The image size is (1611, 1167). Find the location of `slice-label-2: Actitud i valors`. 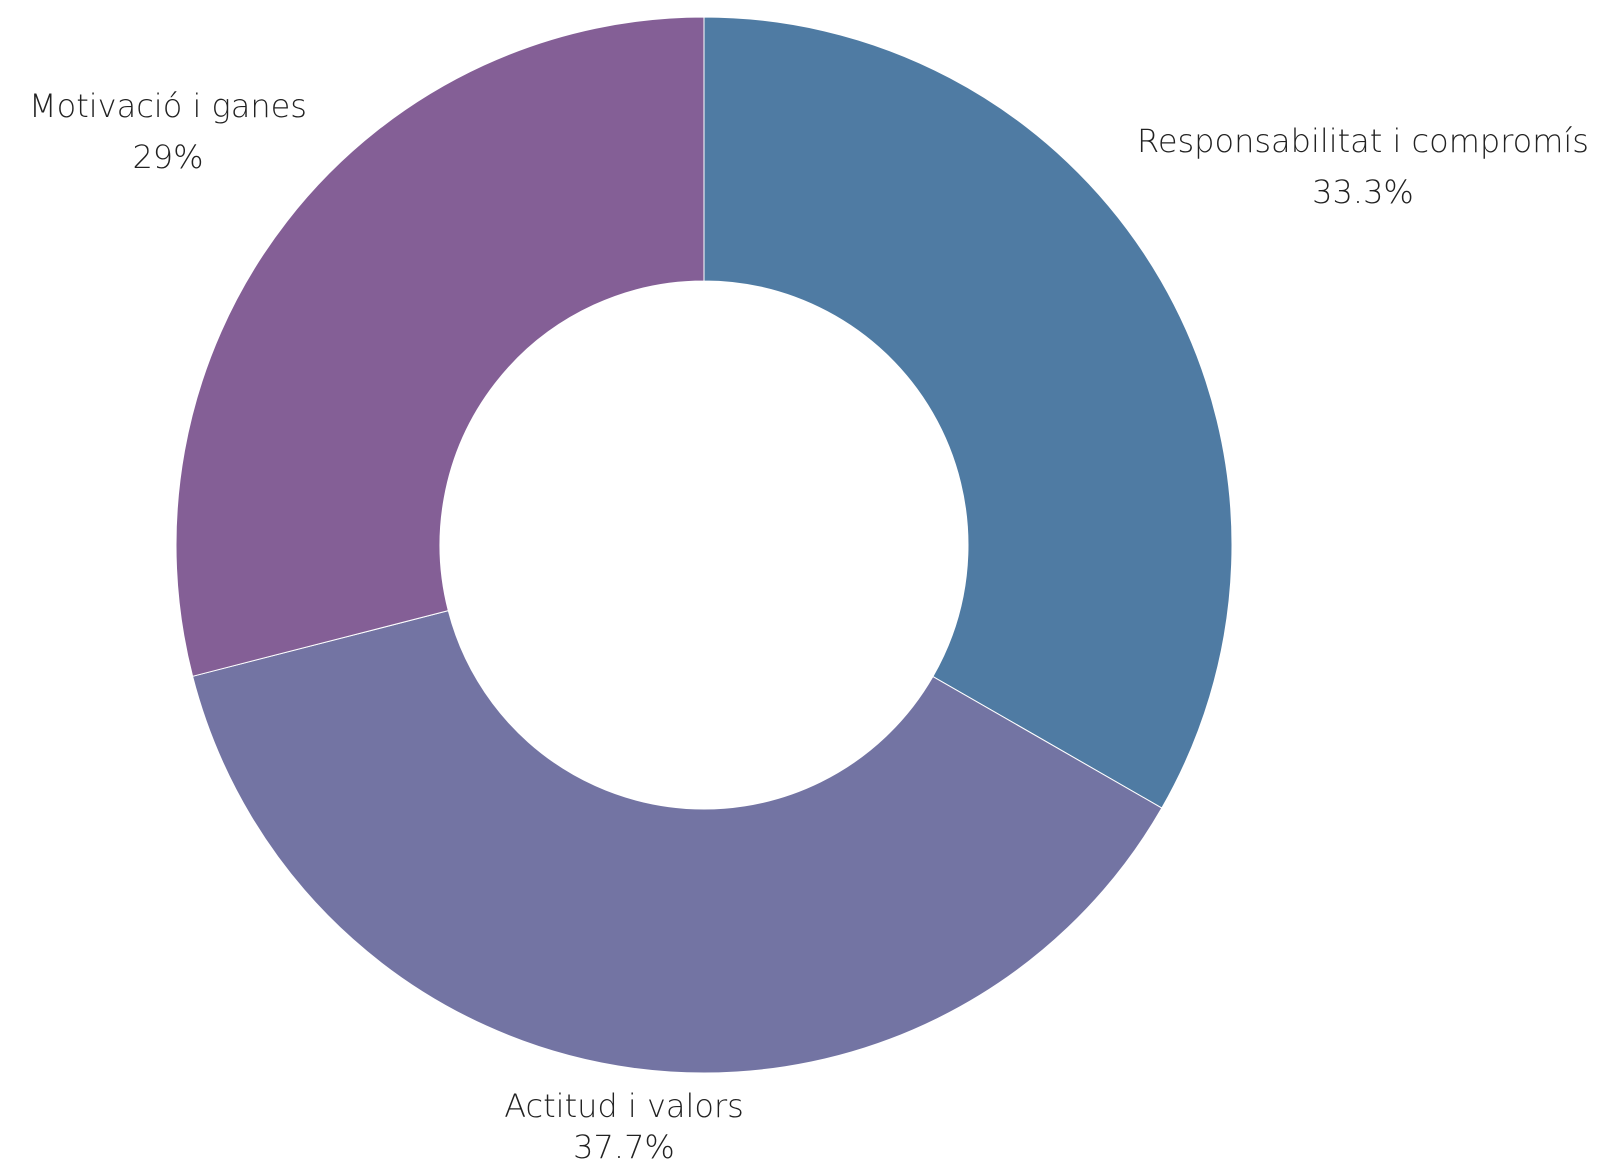

slice-label-2: Actitud i valors is located at coordinates (624, 1106).